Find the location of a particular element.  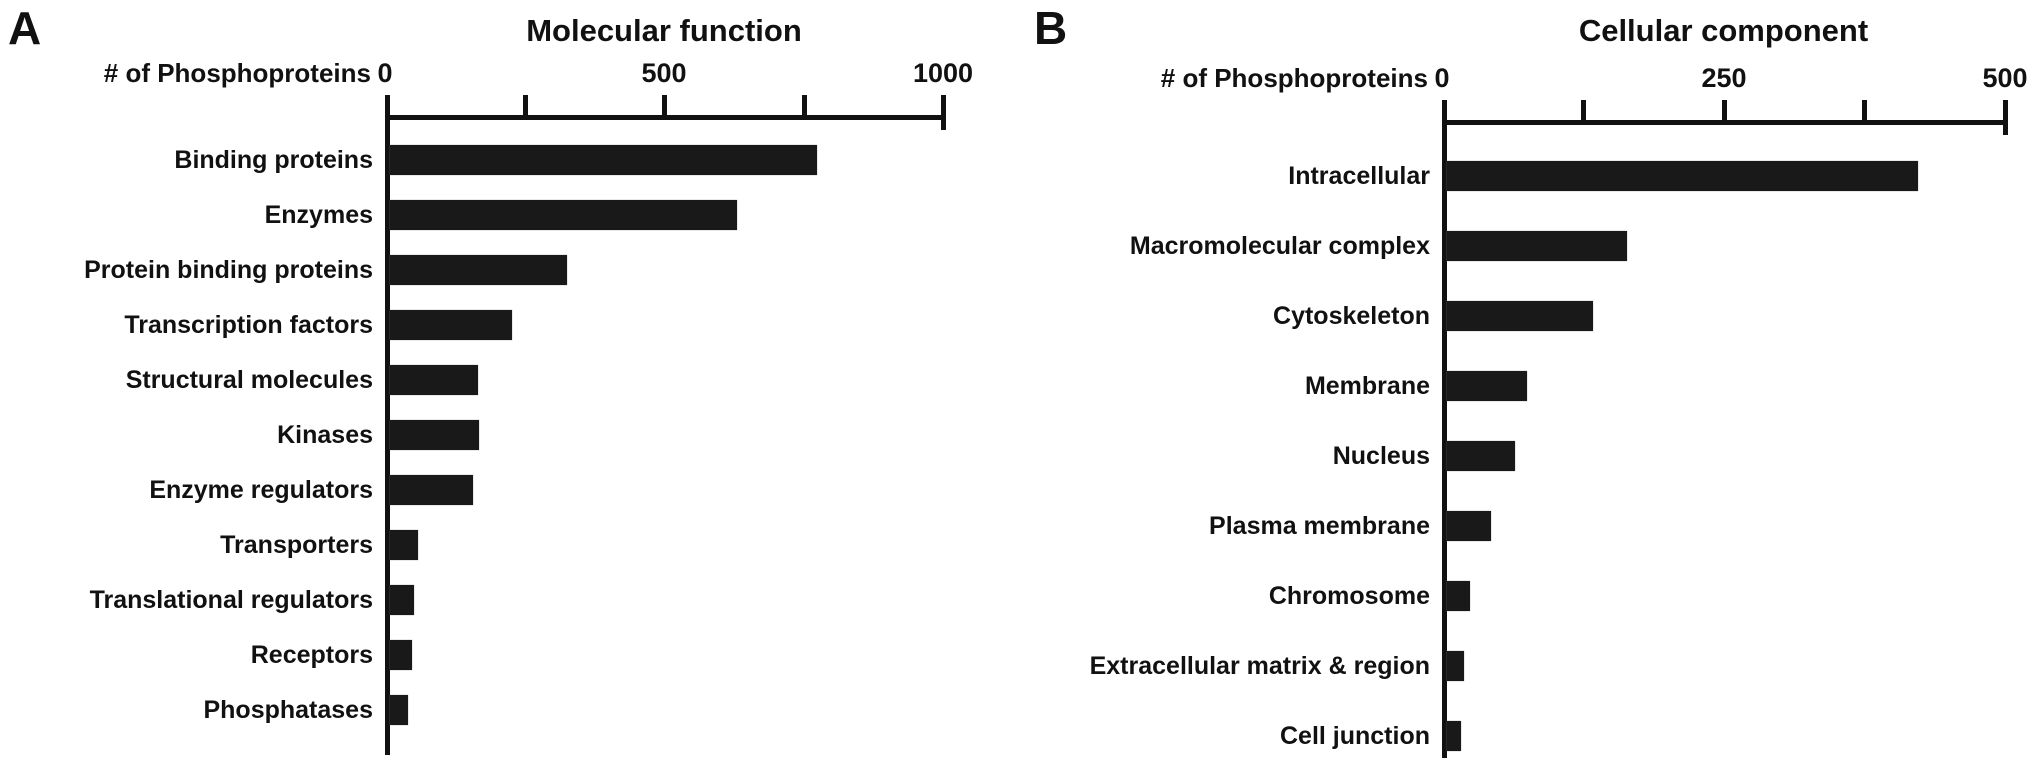

category-label: Macromolecular complex is located at coordinates (1279, 246).